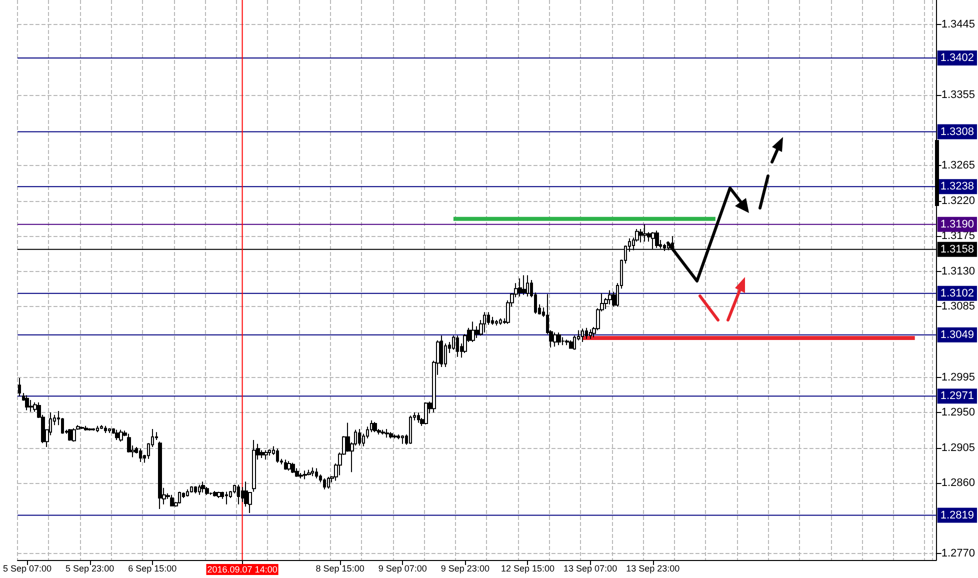 This screenshot has width=978, height=578. I want to click on x-tick-label: 13 Sep 07:00, so click(591, 569).